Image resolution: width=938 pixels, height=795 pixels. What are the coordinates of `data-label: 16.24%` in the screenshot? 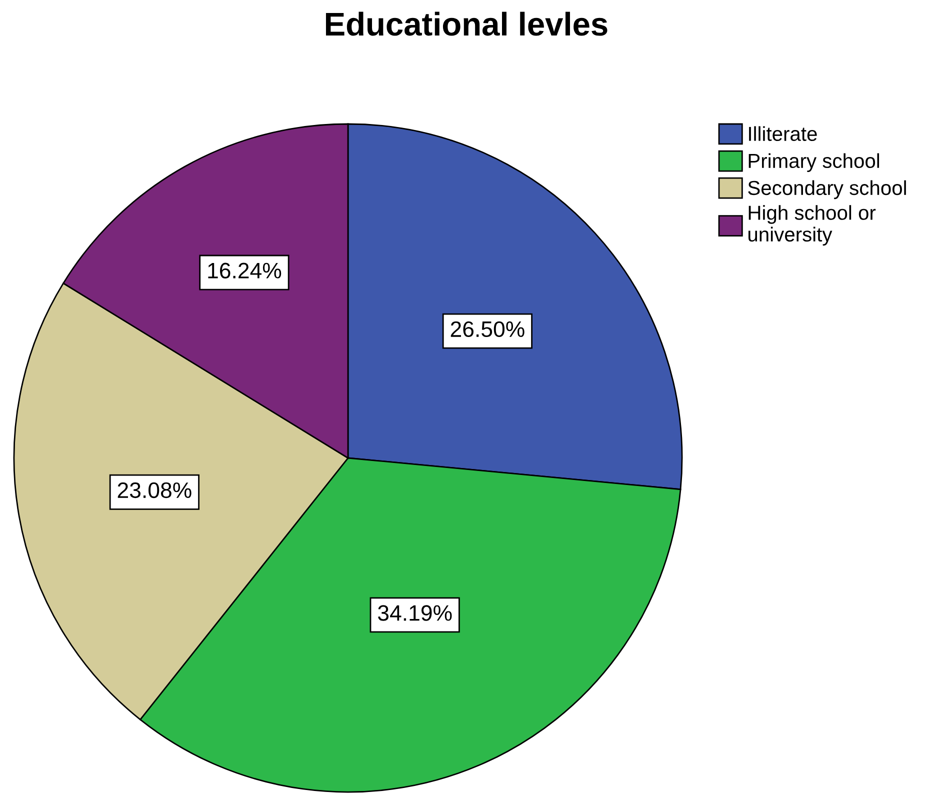 It's located at (245, 270).